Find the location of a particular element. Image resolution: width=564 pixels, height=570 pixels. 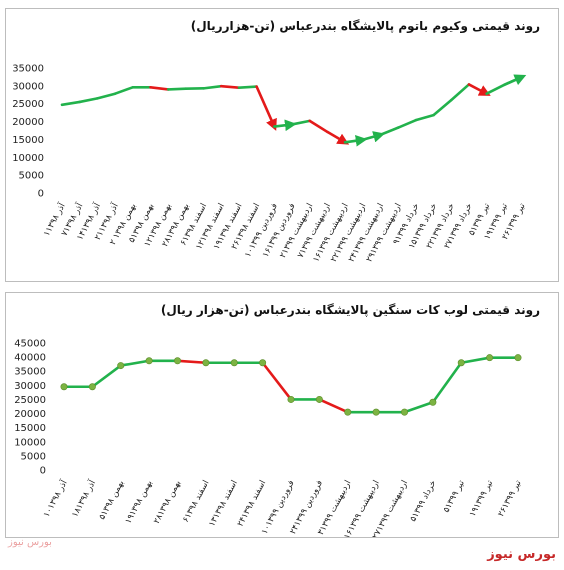

x-tick-label: ۲۸بهمن ۱۳۹۸ is located at coordinates (167, 502).